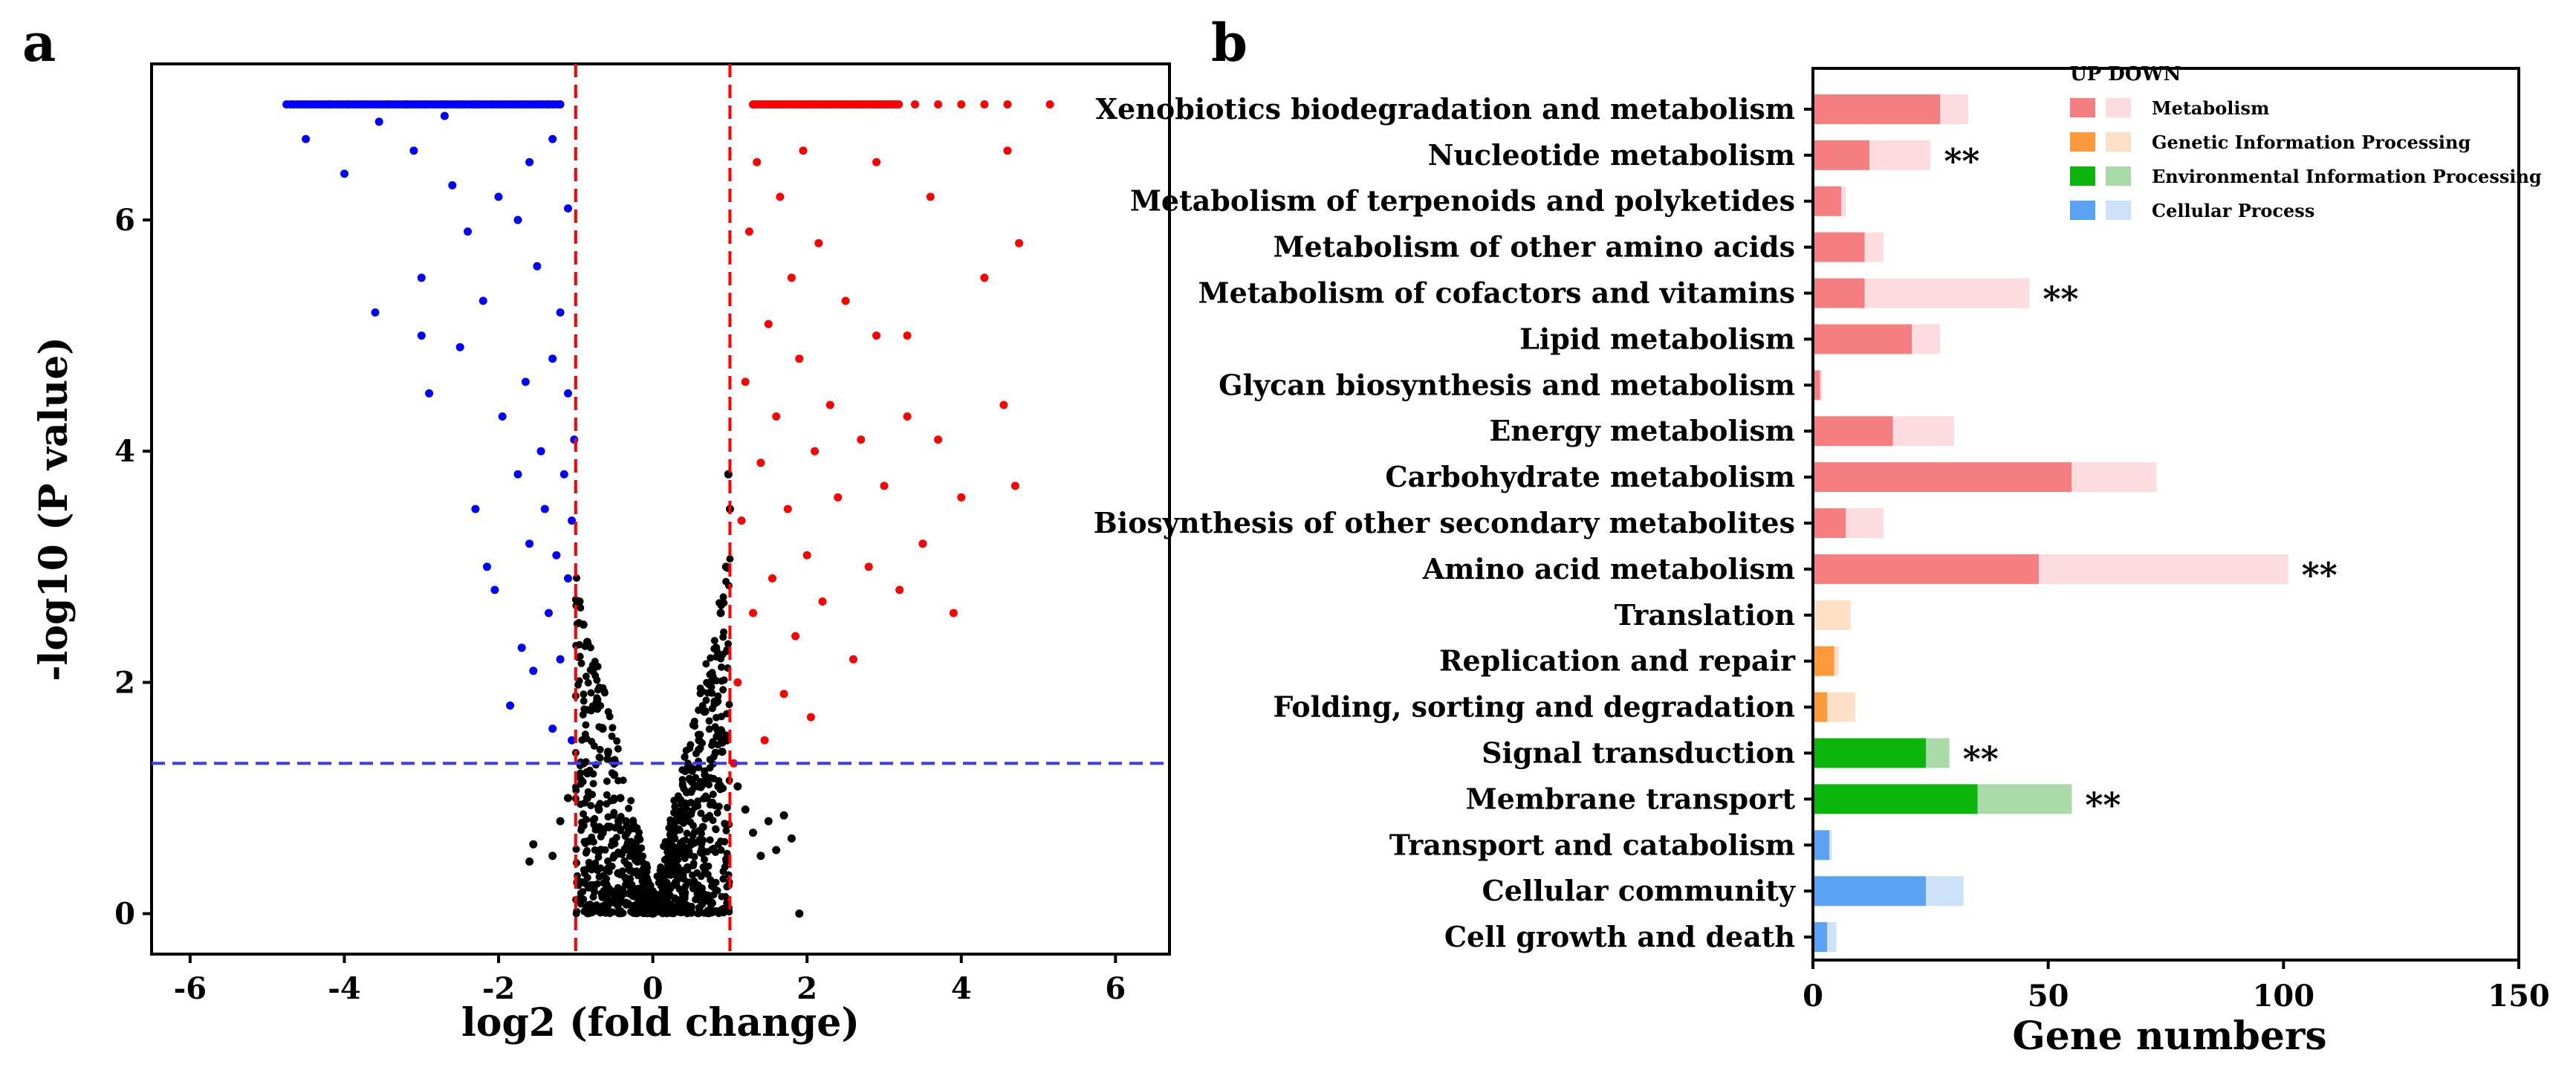 The image size is (2576, 1073). Describe the element at coordinates (1638, 752) in the screenshot. I see `category-label: Signal transduction` at that location.